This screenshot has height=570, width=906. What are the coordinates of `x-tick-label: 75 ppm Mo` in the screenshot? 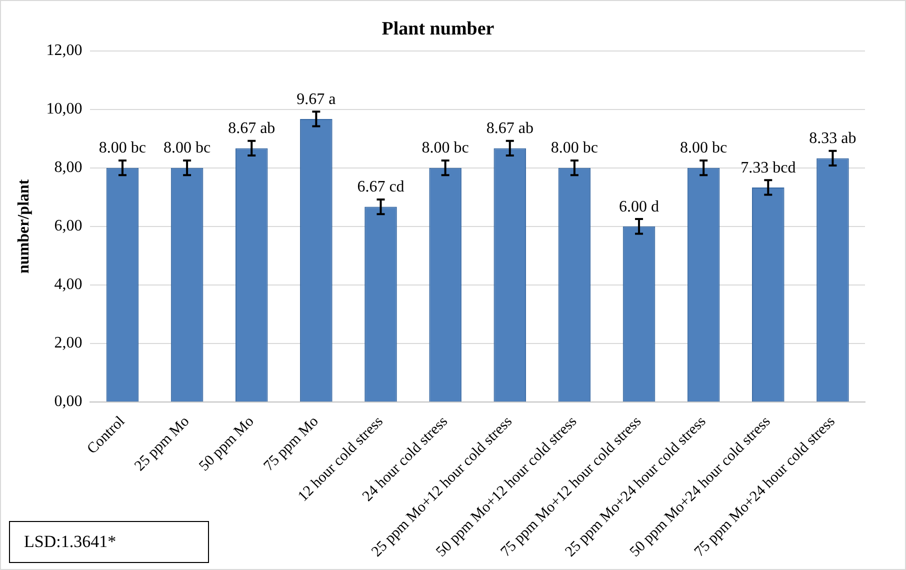 It's located at (291, 444).